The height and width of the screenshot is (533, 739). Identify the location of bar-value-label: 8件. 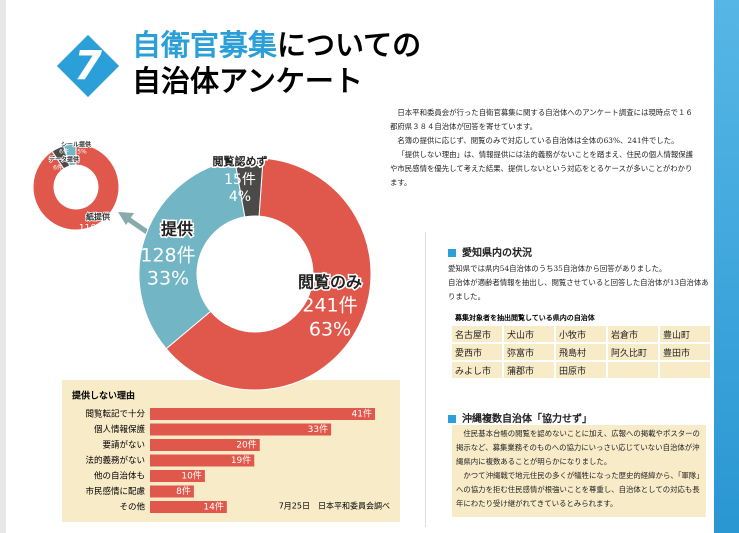
(183, 491).